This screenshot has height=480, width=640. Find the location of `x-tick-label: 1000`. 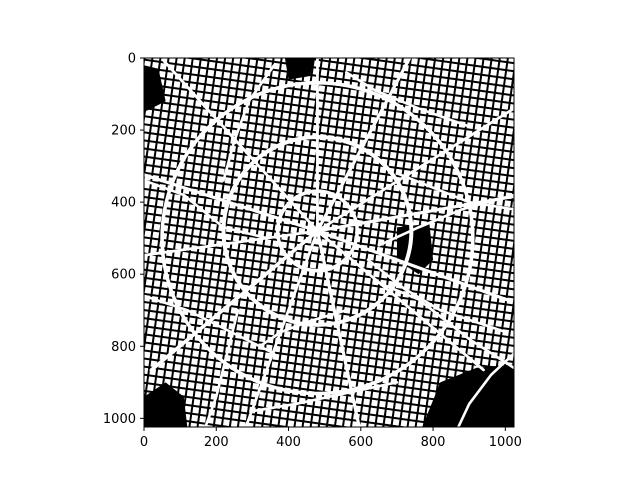

x-tick-label: 1000 is located at coordinates (505, 442).